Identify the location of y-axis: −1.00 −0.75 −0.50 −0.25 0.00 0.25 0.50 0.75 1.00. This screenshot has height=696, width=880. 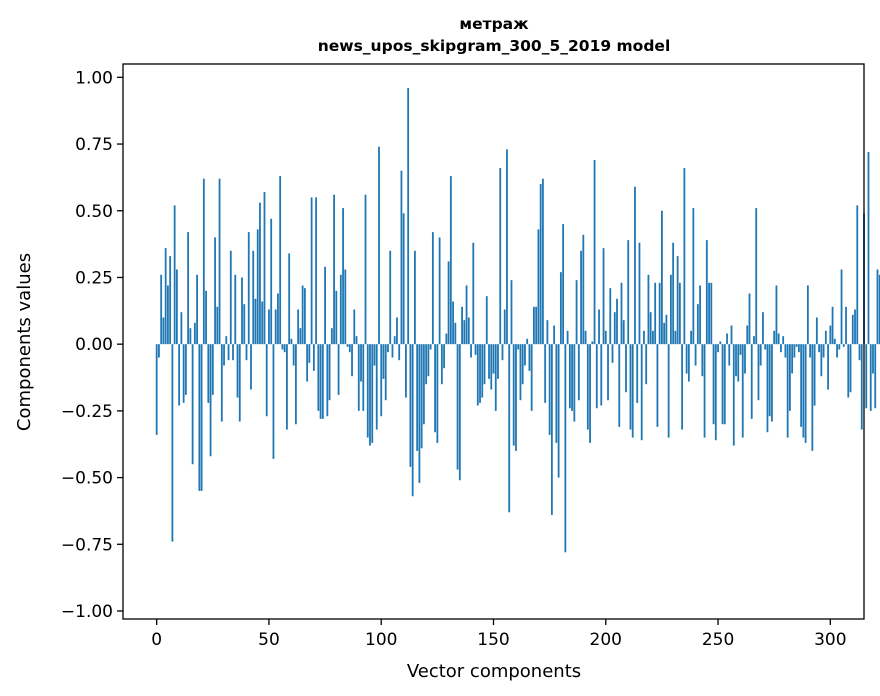
(92, 345).